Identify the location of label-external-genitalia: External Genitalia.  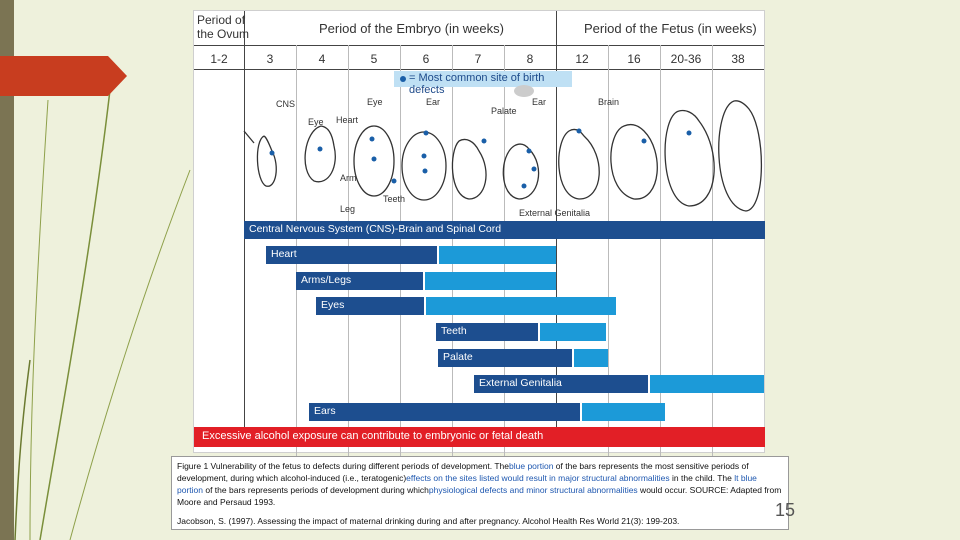
(555, 213).